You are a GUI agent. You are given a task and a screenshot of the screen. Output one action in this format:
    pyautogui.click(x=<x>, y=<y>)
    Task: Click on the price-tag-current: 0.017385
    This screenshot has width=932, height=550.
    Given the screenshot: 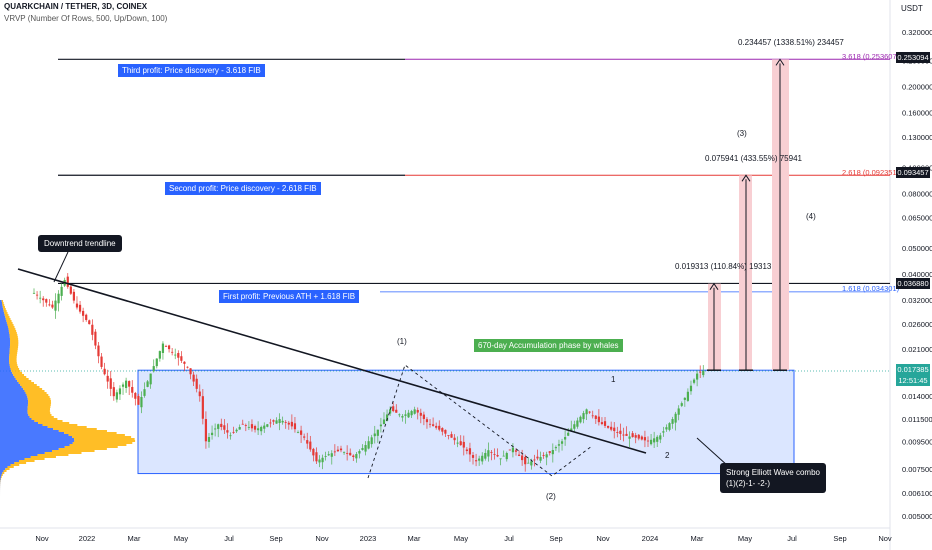 What is the action you would take?
    pyautogui.click(x=913, y=369)
    